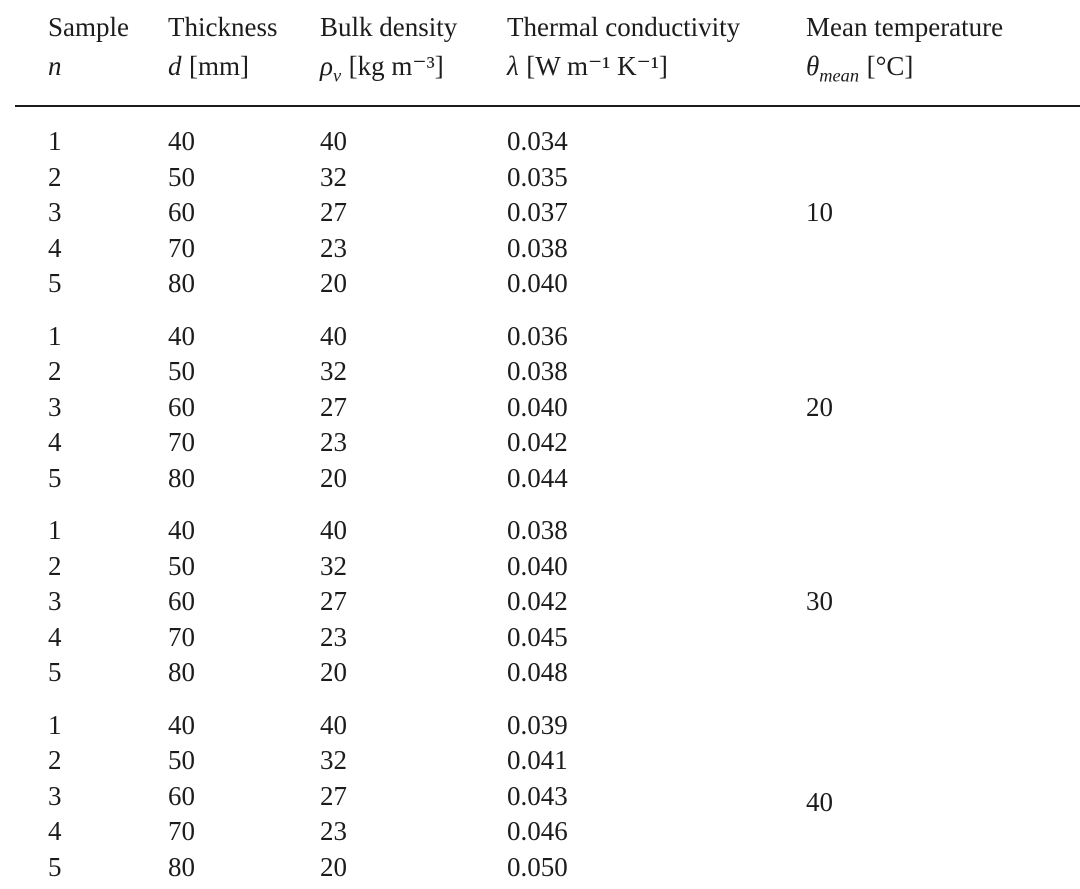  Describe the element at coordinates (537, 212) in the screenshot. I see `cell-thermal-conductivity: 0.037` at that location.